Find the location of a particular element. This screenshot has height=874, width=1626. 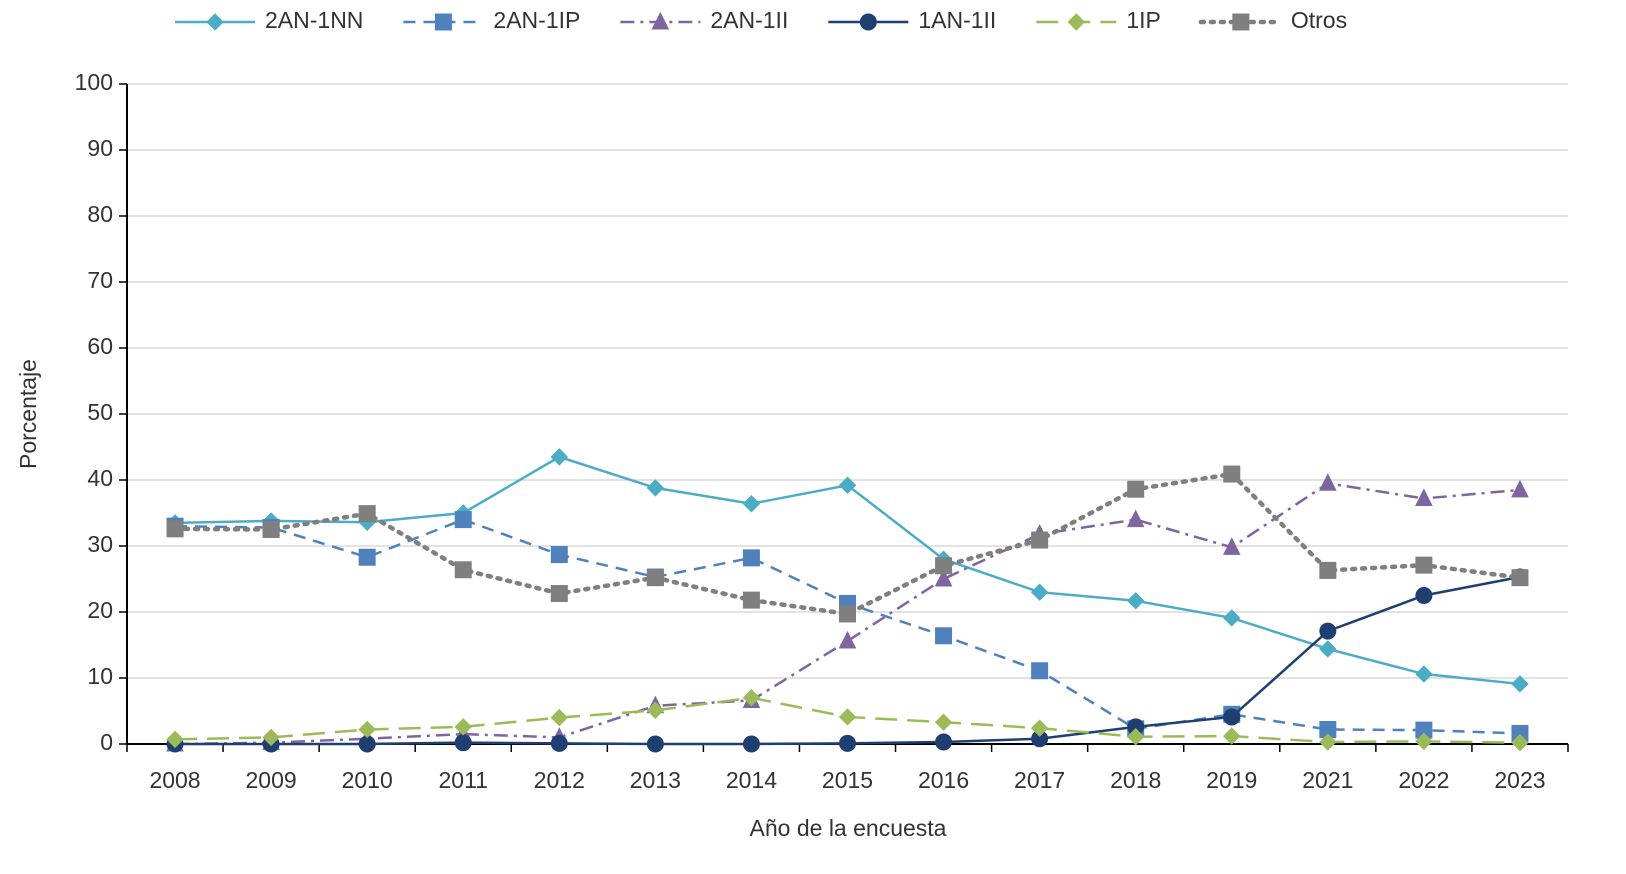

legend-item: 1AN-1II is located at coordinates (912, 20).